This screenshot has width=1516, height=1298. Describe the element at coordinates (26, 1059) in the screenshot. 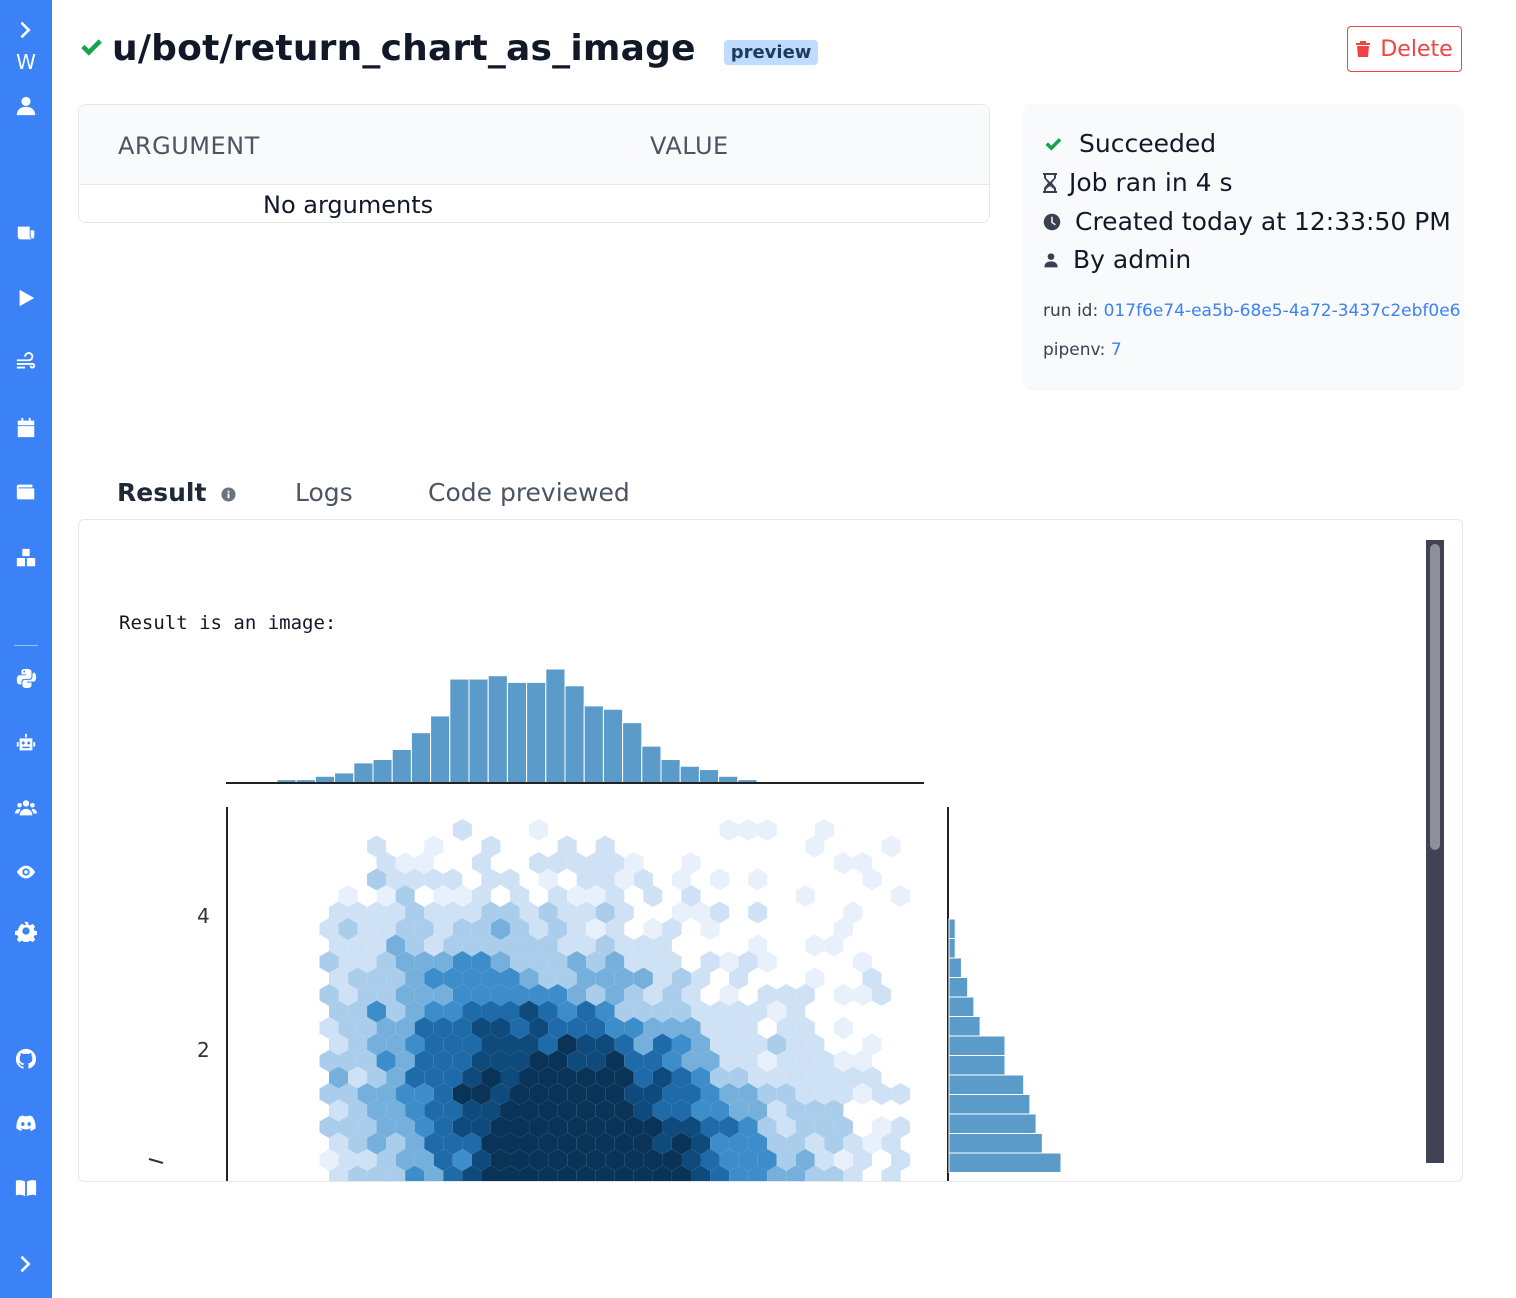

I see `github-icon` at that location.